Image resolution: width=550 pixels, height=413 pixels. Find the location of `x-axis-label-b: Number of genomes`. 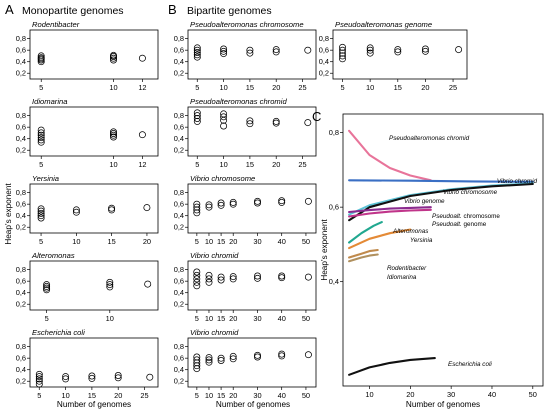

x-axis-label-b: Number of genomes is located at coordinates (253, 404).